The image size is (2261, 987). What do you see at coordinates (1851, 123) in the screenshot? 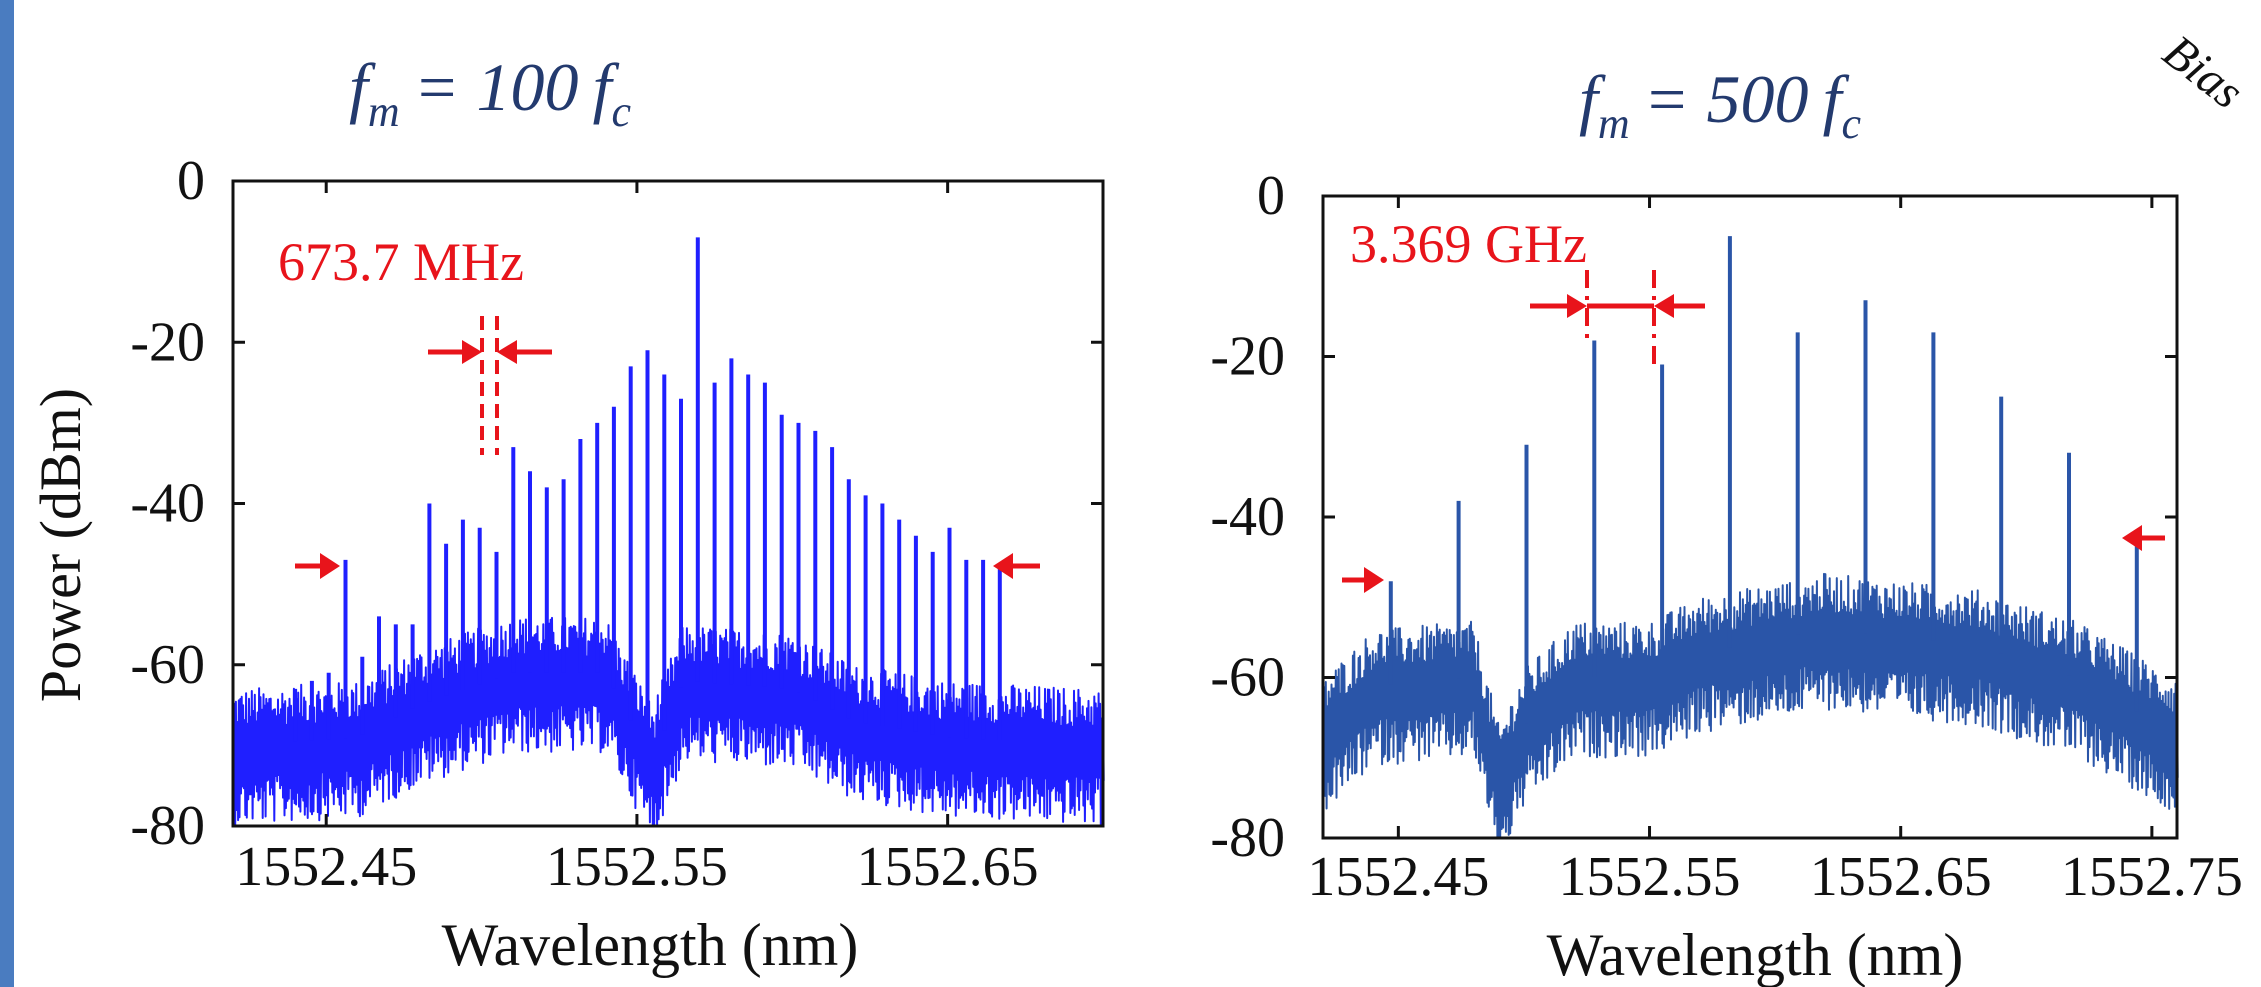
I see `chart-right-title-sub-c: c` at bounding box center [1851, 123].